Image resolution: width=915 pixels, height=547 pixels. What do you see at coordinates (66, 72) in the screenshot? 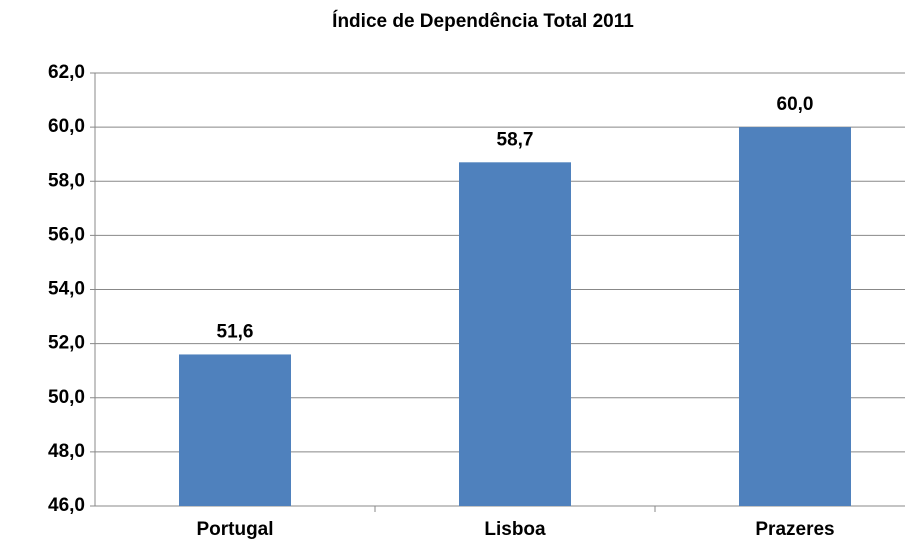
I see `y-tick-label: 62,0` at bounding box center [66, 72].